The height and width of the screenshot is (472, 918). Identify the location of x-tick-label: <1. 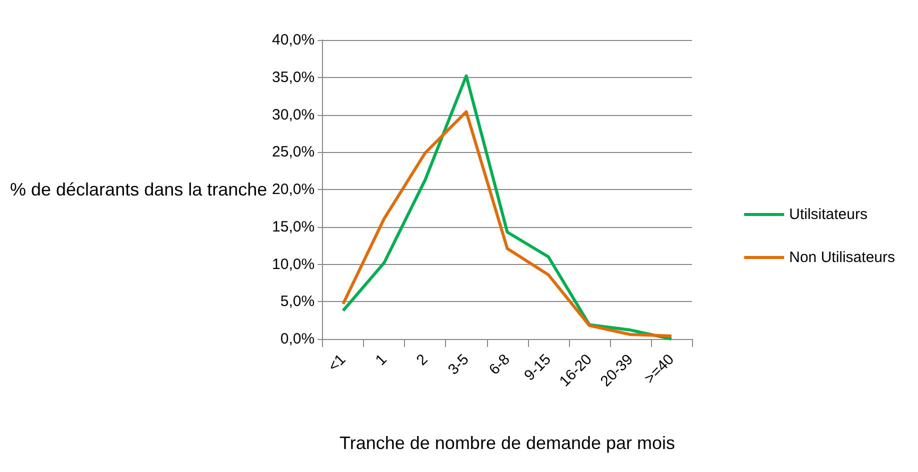
(337, 363).